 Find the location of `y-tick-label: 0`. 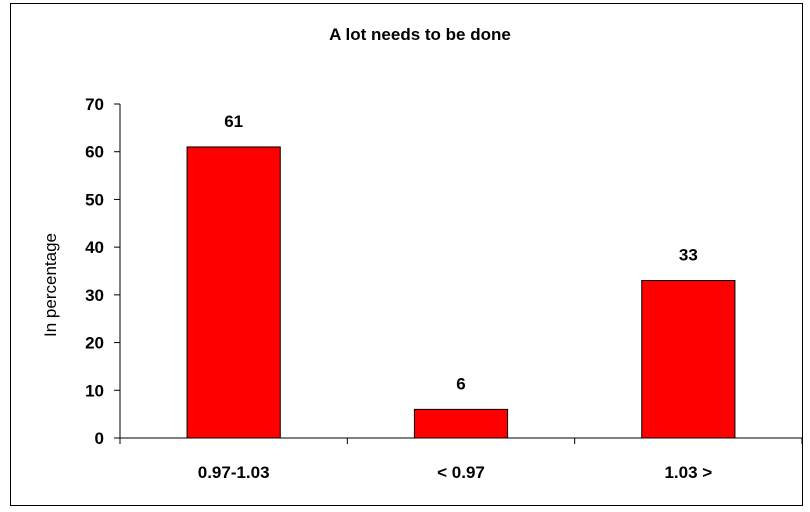

y-tick-label: 0 is located at coordinates (99, 438).